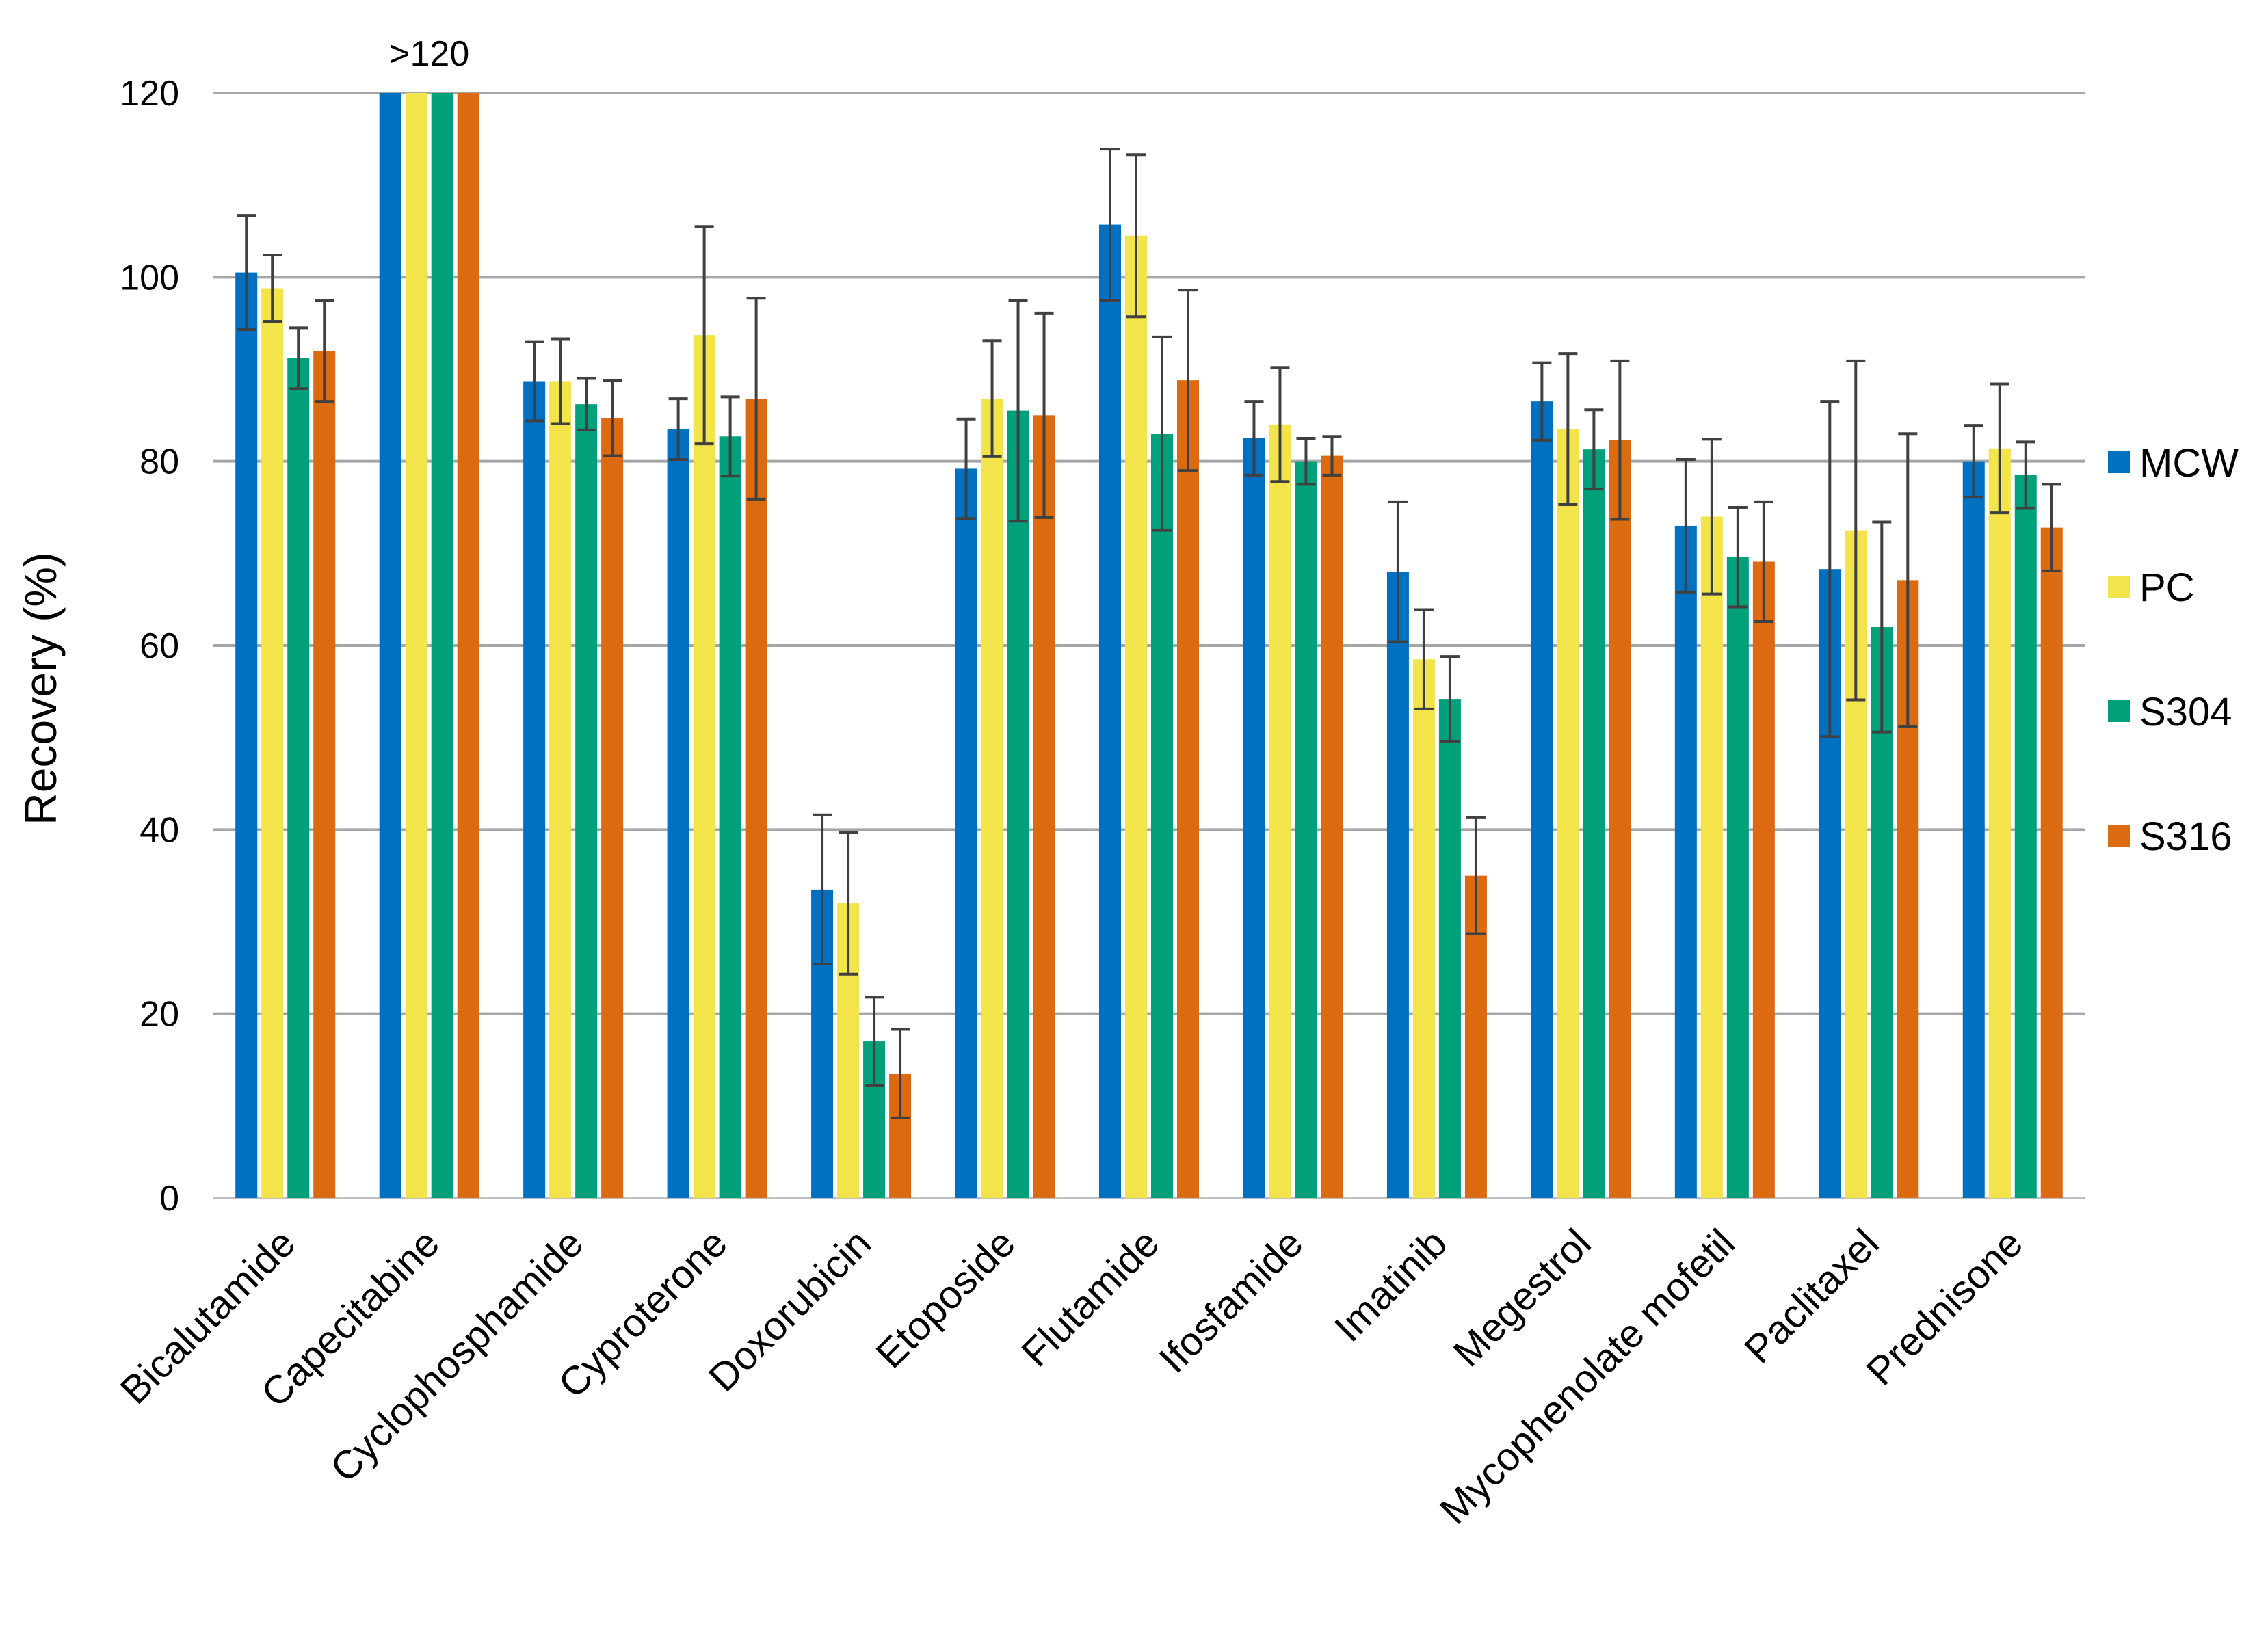  What do you see at coordinates (1424, 928) in the screenshot?
I see `bar-imatinib-pc` at bounding box center [1424, 928].